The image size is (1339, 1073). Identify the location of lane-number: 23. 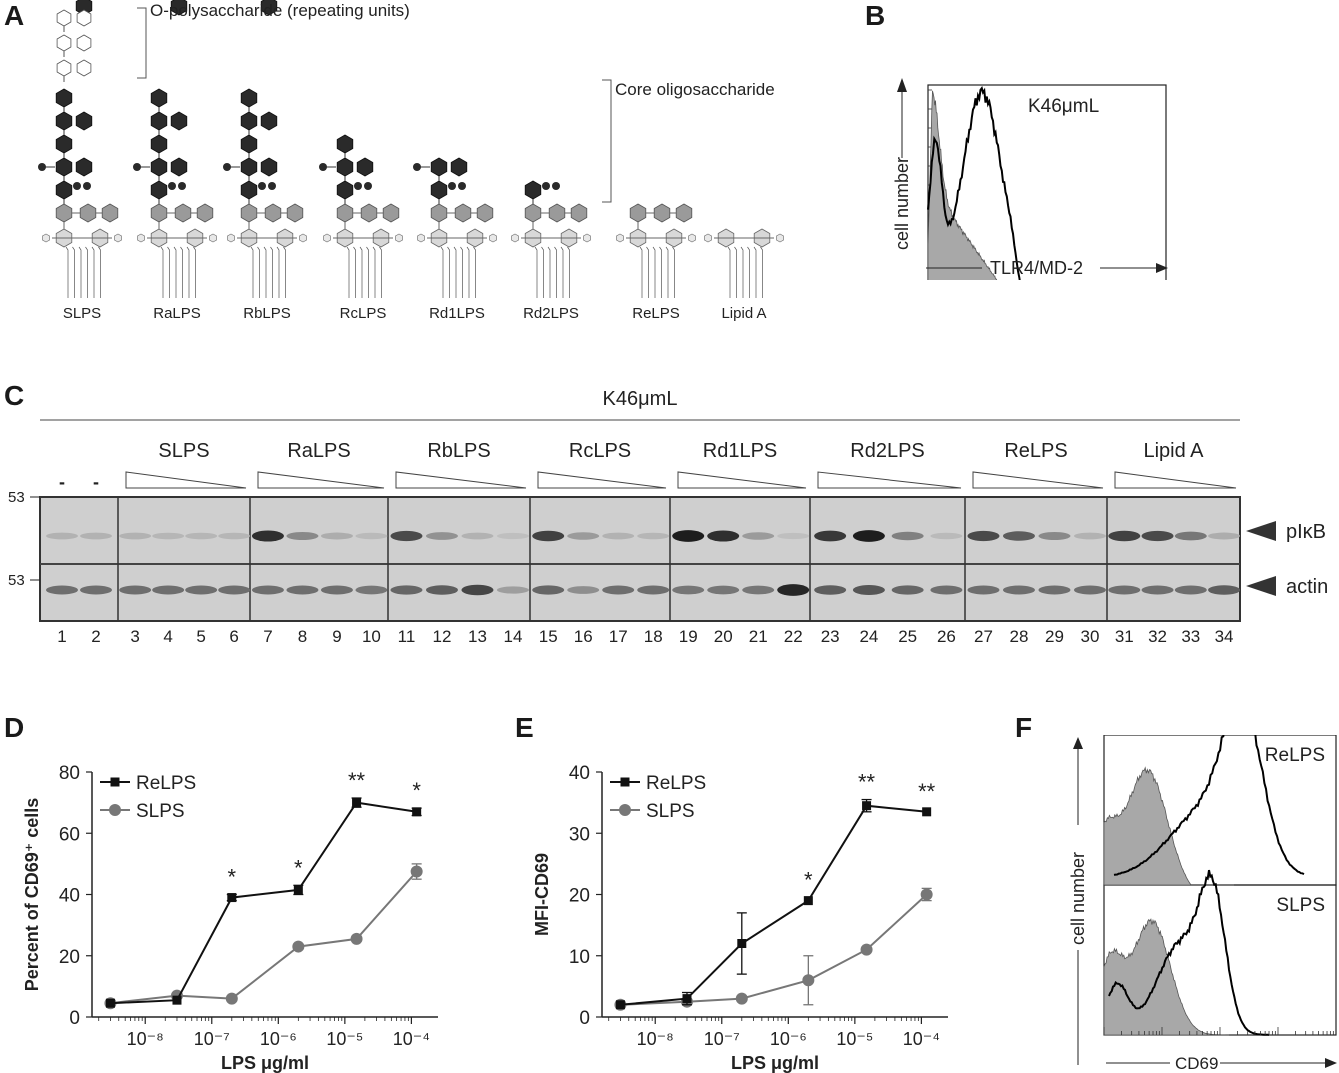
(830, 636).